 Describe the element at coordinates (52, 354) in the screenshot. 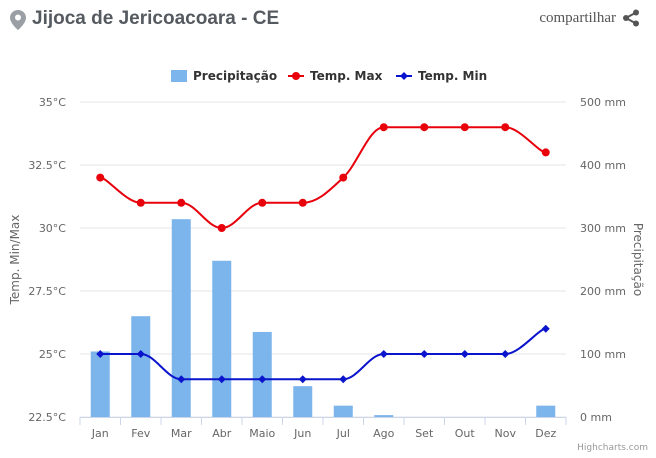

I see `y-left-tick-label: 25°C` at that location.